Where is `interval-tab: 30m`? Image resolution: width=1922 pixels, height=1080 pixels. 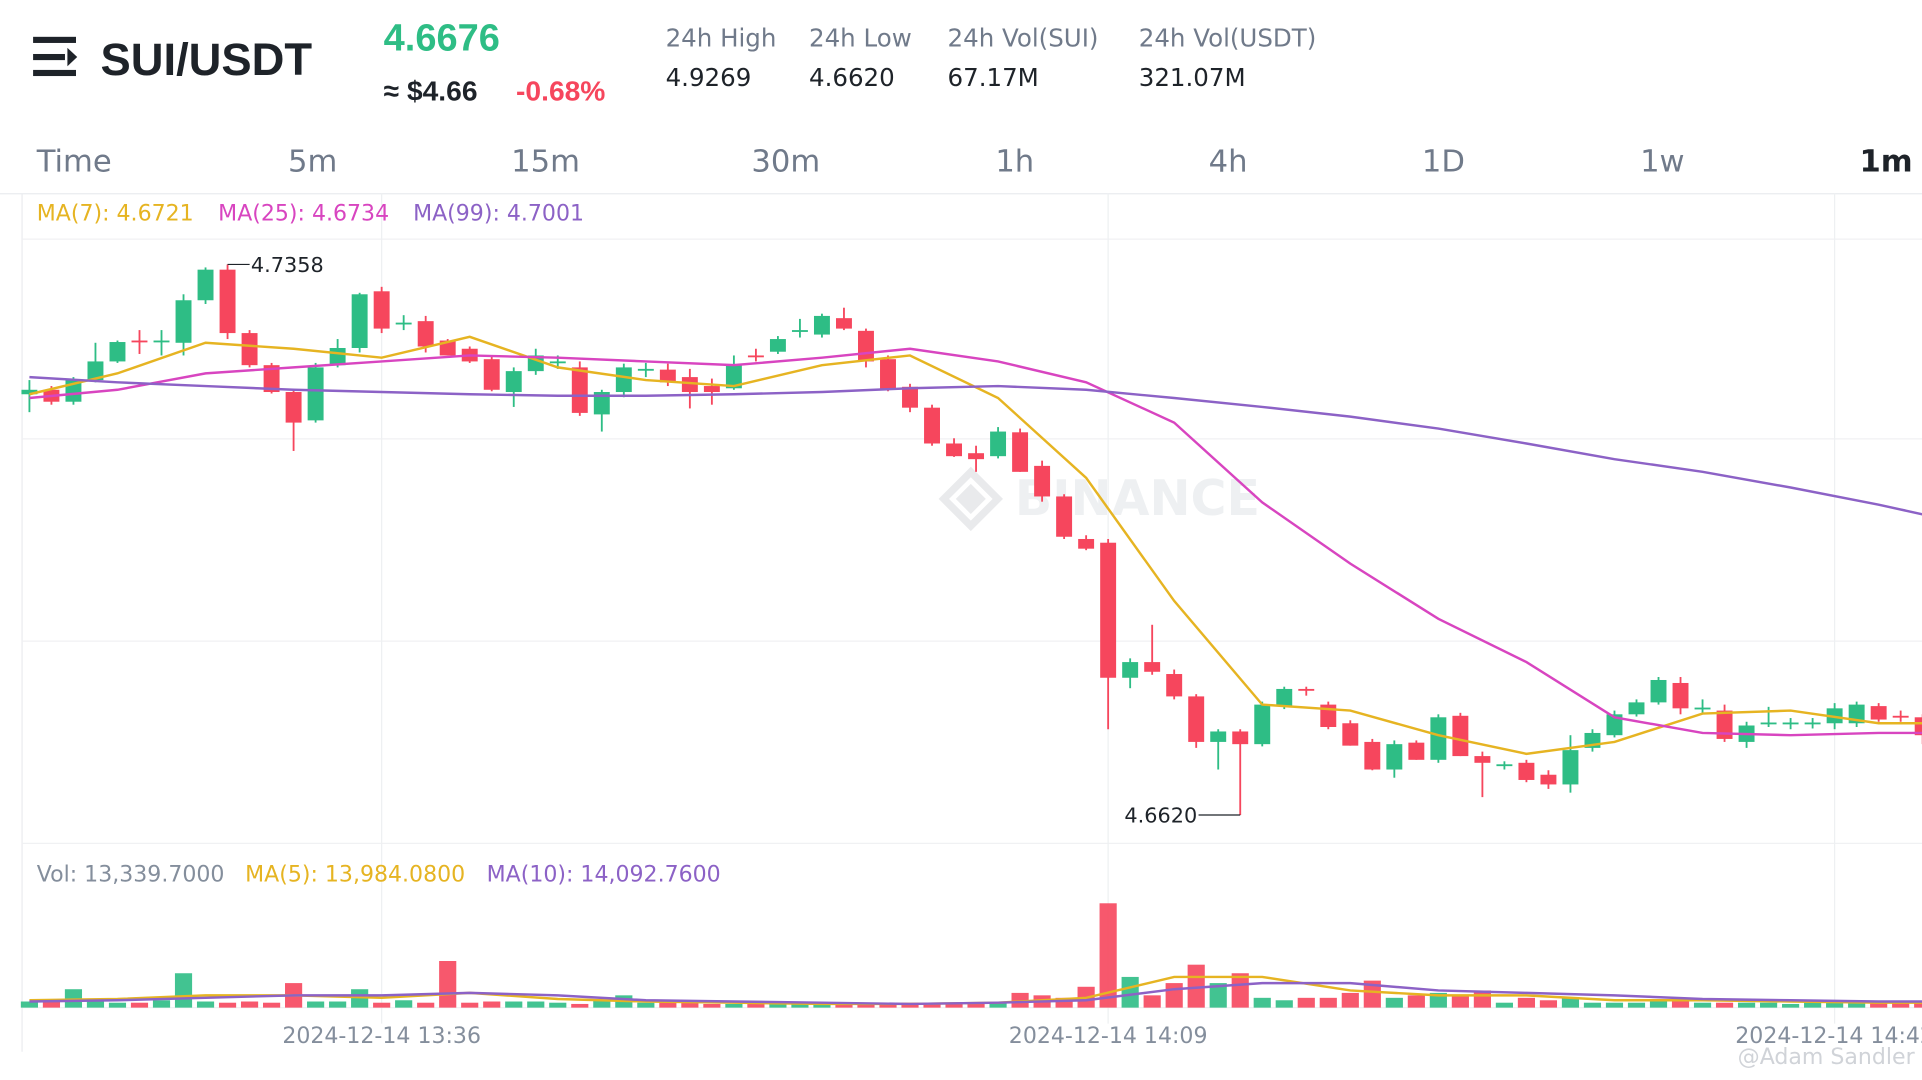 interval-tab: 30m is located at coordinates (785, 162).